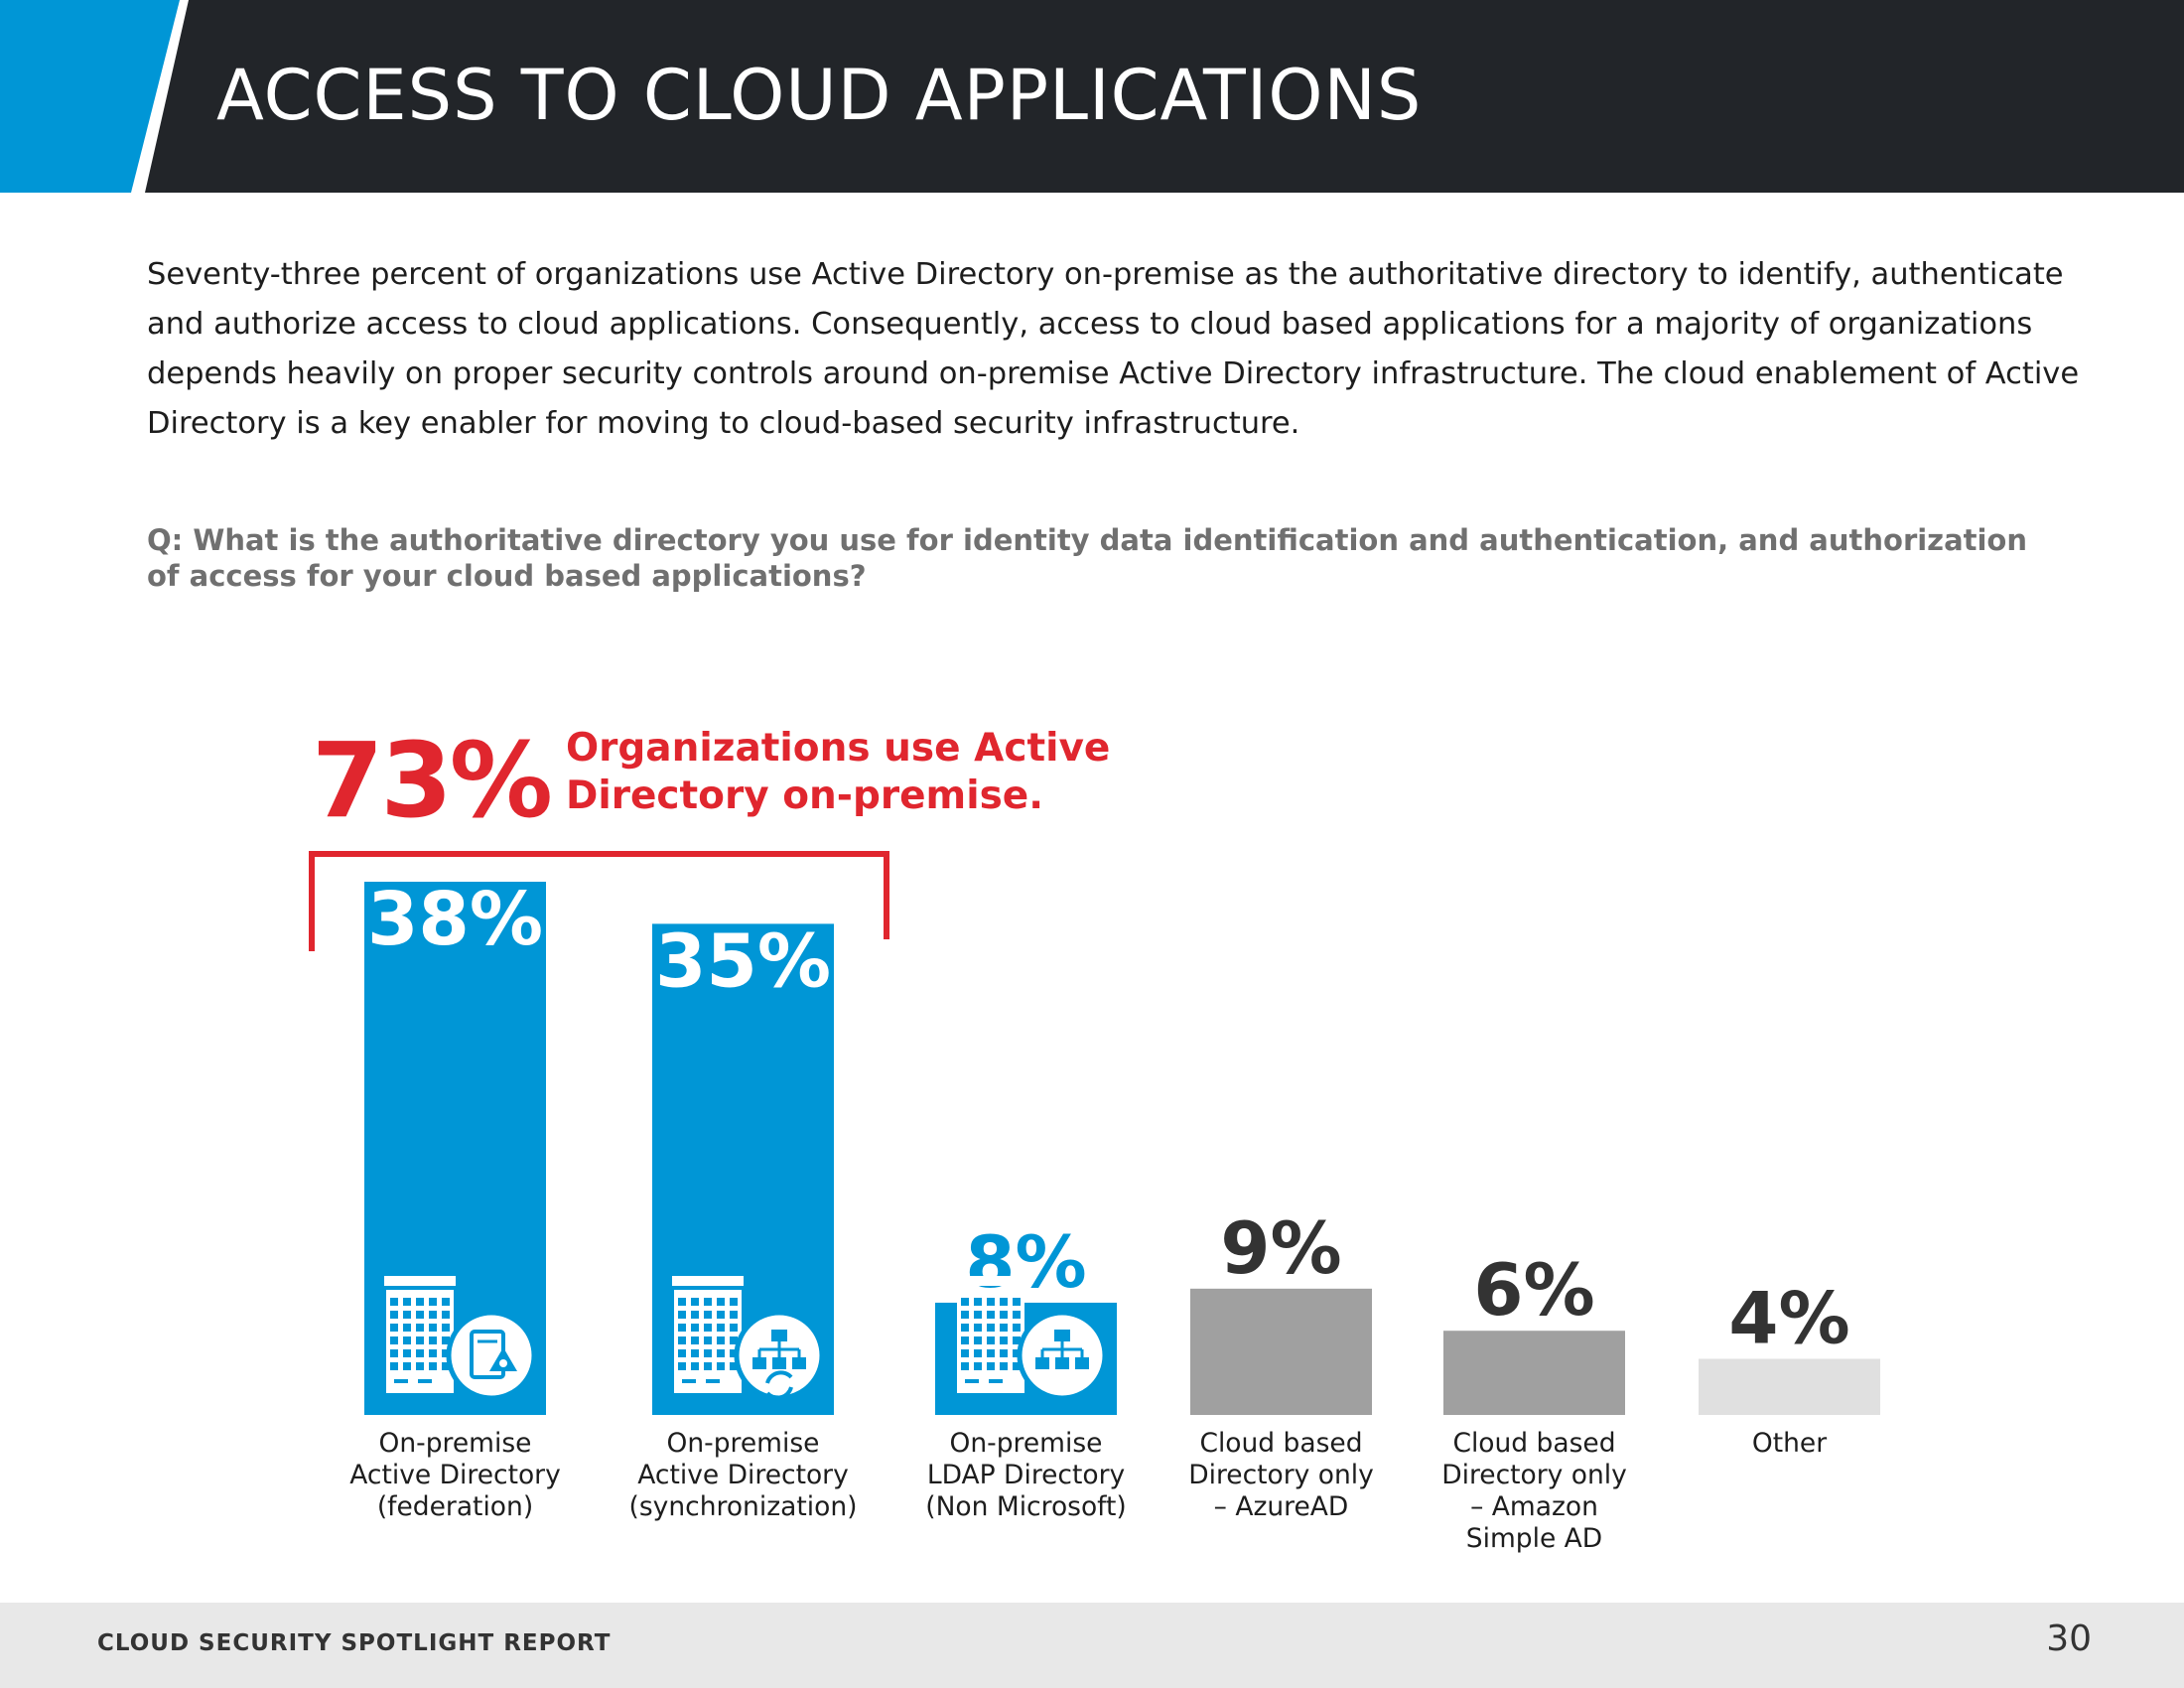  I want to click on category-label-4-line-0: Cloud based, so click(1533, 1443).